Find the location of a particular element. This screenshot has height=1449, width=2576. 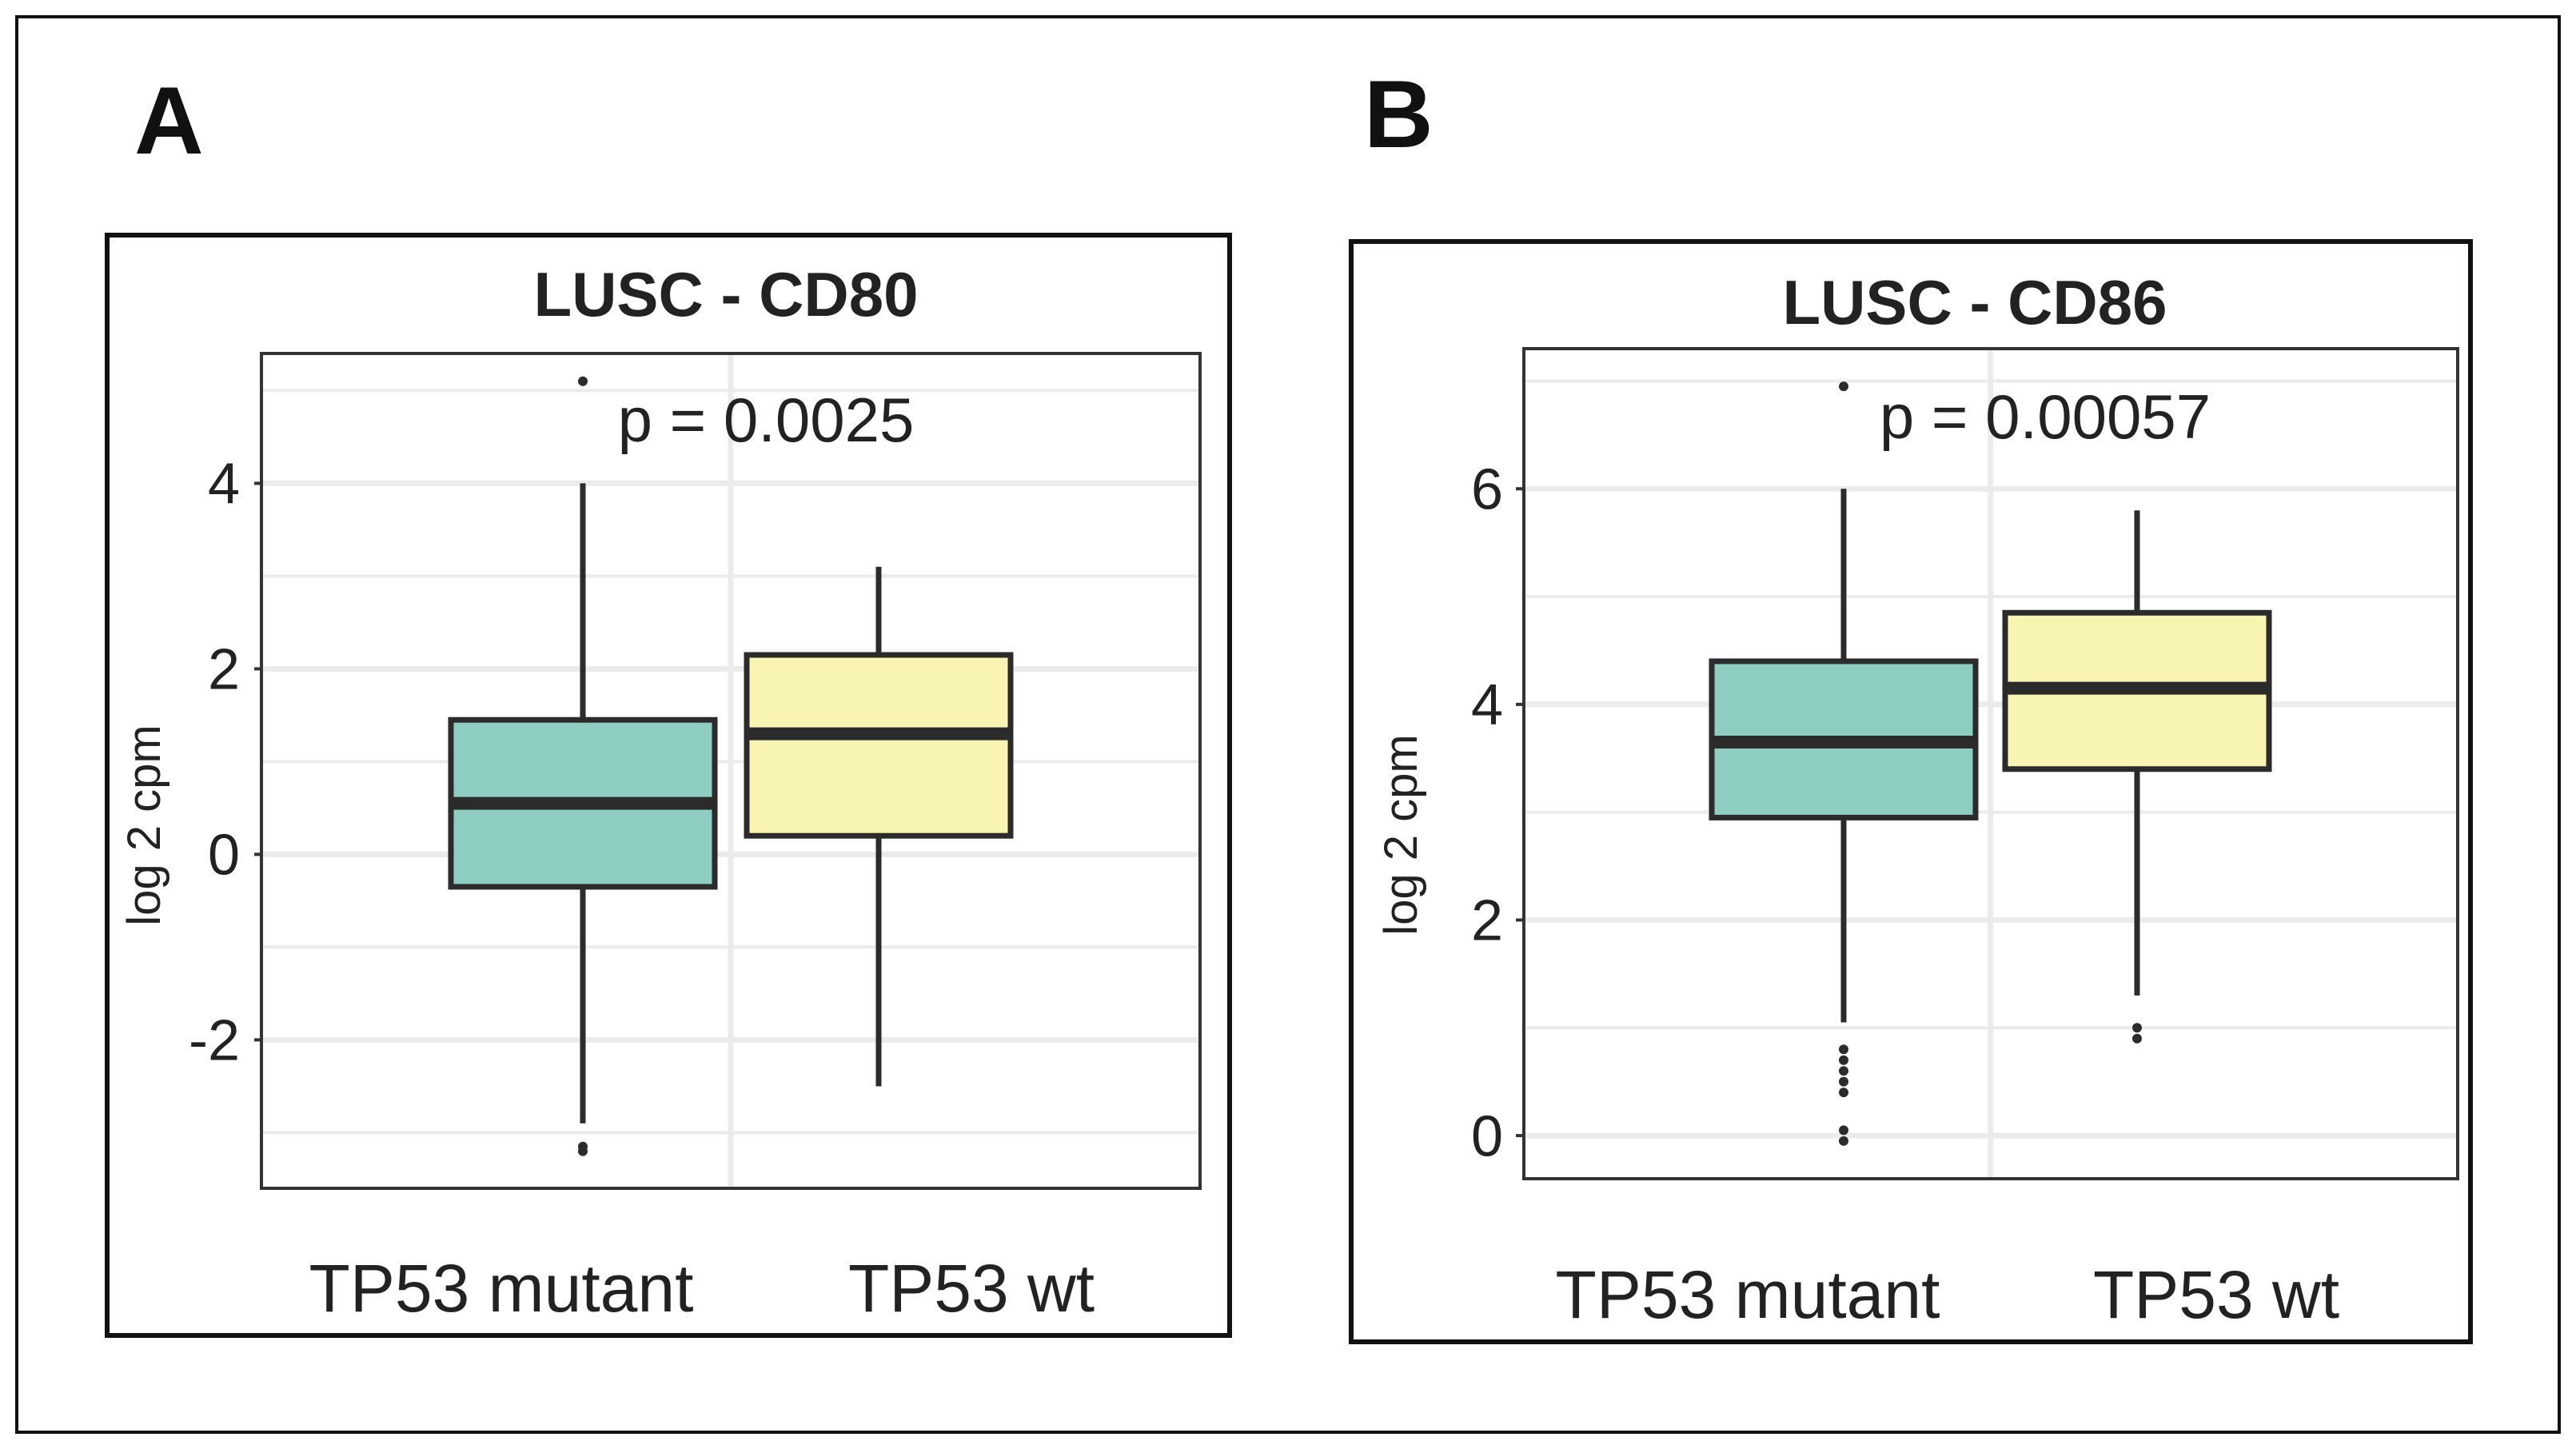

panel-a-y-tick-label: 4 is located at coordinates (224, 485).